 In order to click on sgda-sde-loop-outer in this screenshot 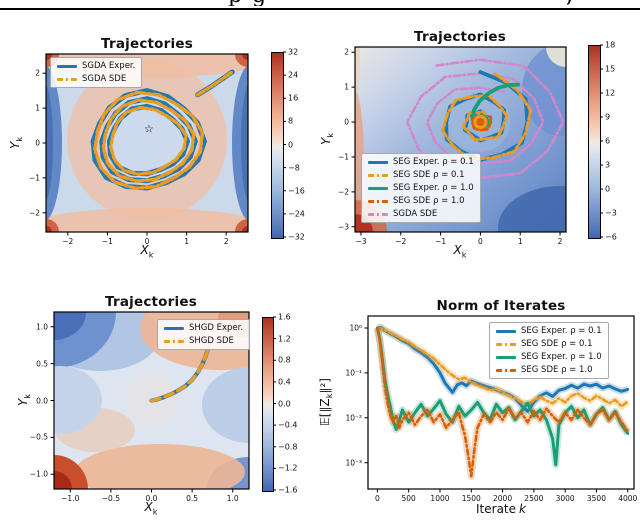, I will do `click(148, 140)`.